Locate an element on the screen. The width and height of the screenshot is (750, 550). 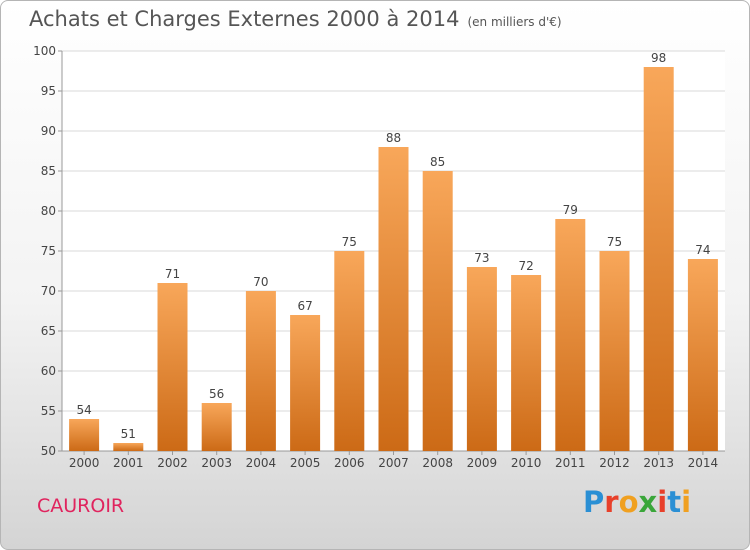
x-tick-label-2014: 2014 is located at coordinates (703, 463).